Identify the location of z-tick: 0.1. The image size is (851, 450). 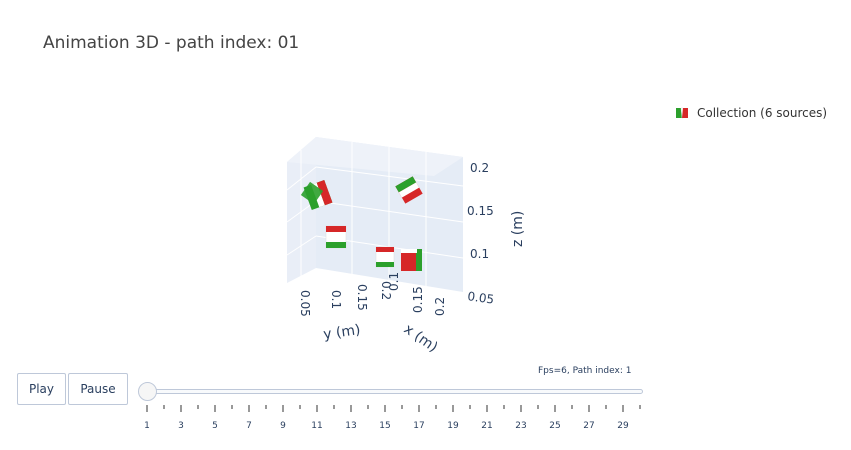
(479, 254).